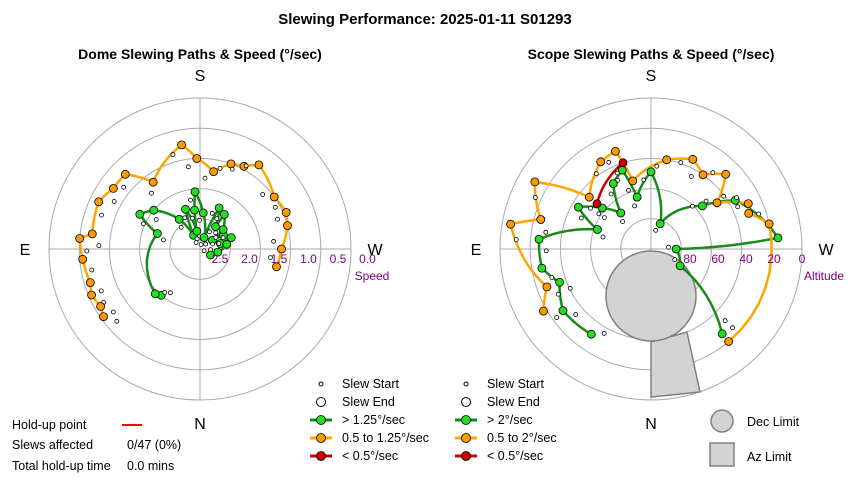  I want to click on dome-label-left: E, so click(25, 250).